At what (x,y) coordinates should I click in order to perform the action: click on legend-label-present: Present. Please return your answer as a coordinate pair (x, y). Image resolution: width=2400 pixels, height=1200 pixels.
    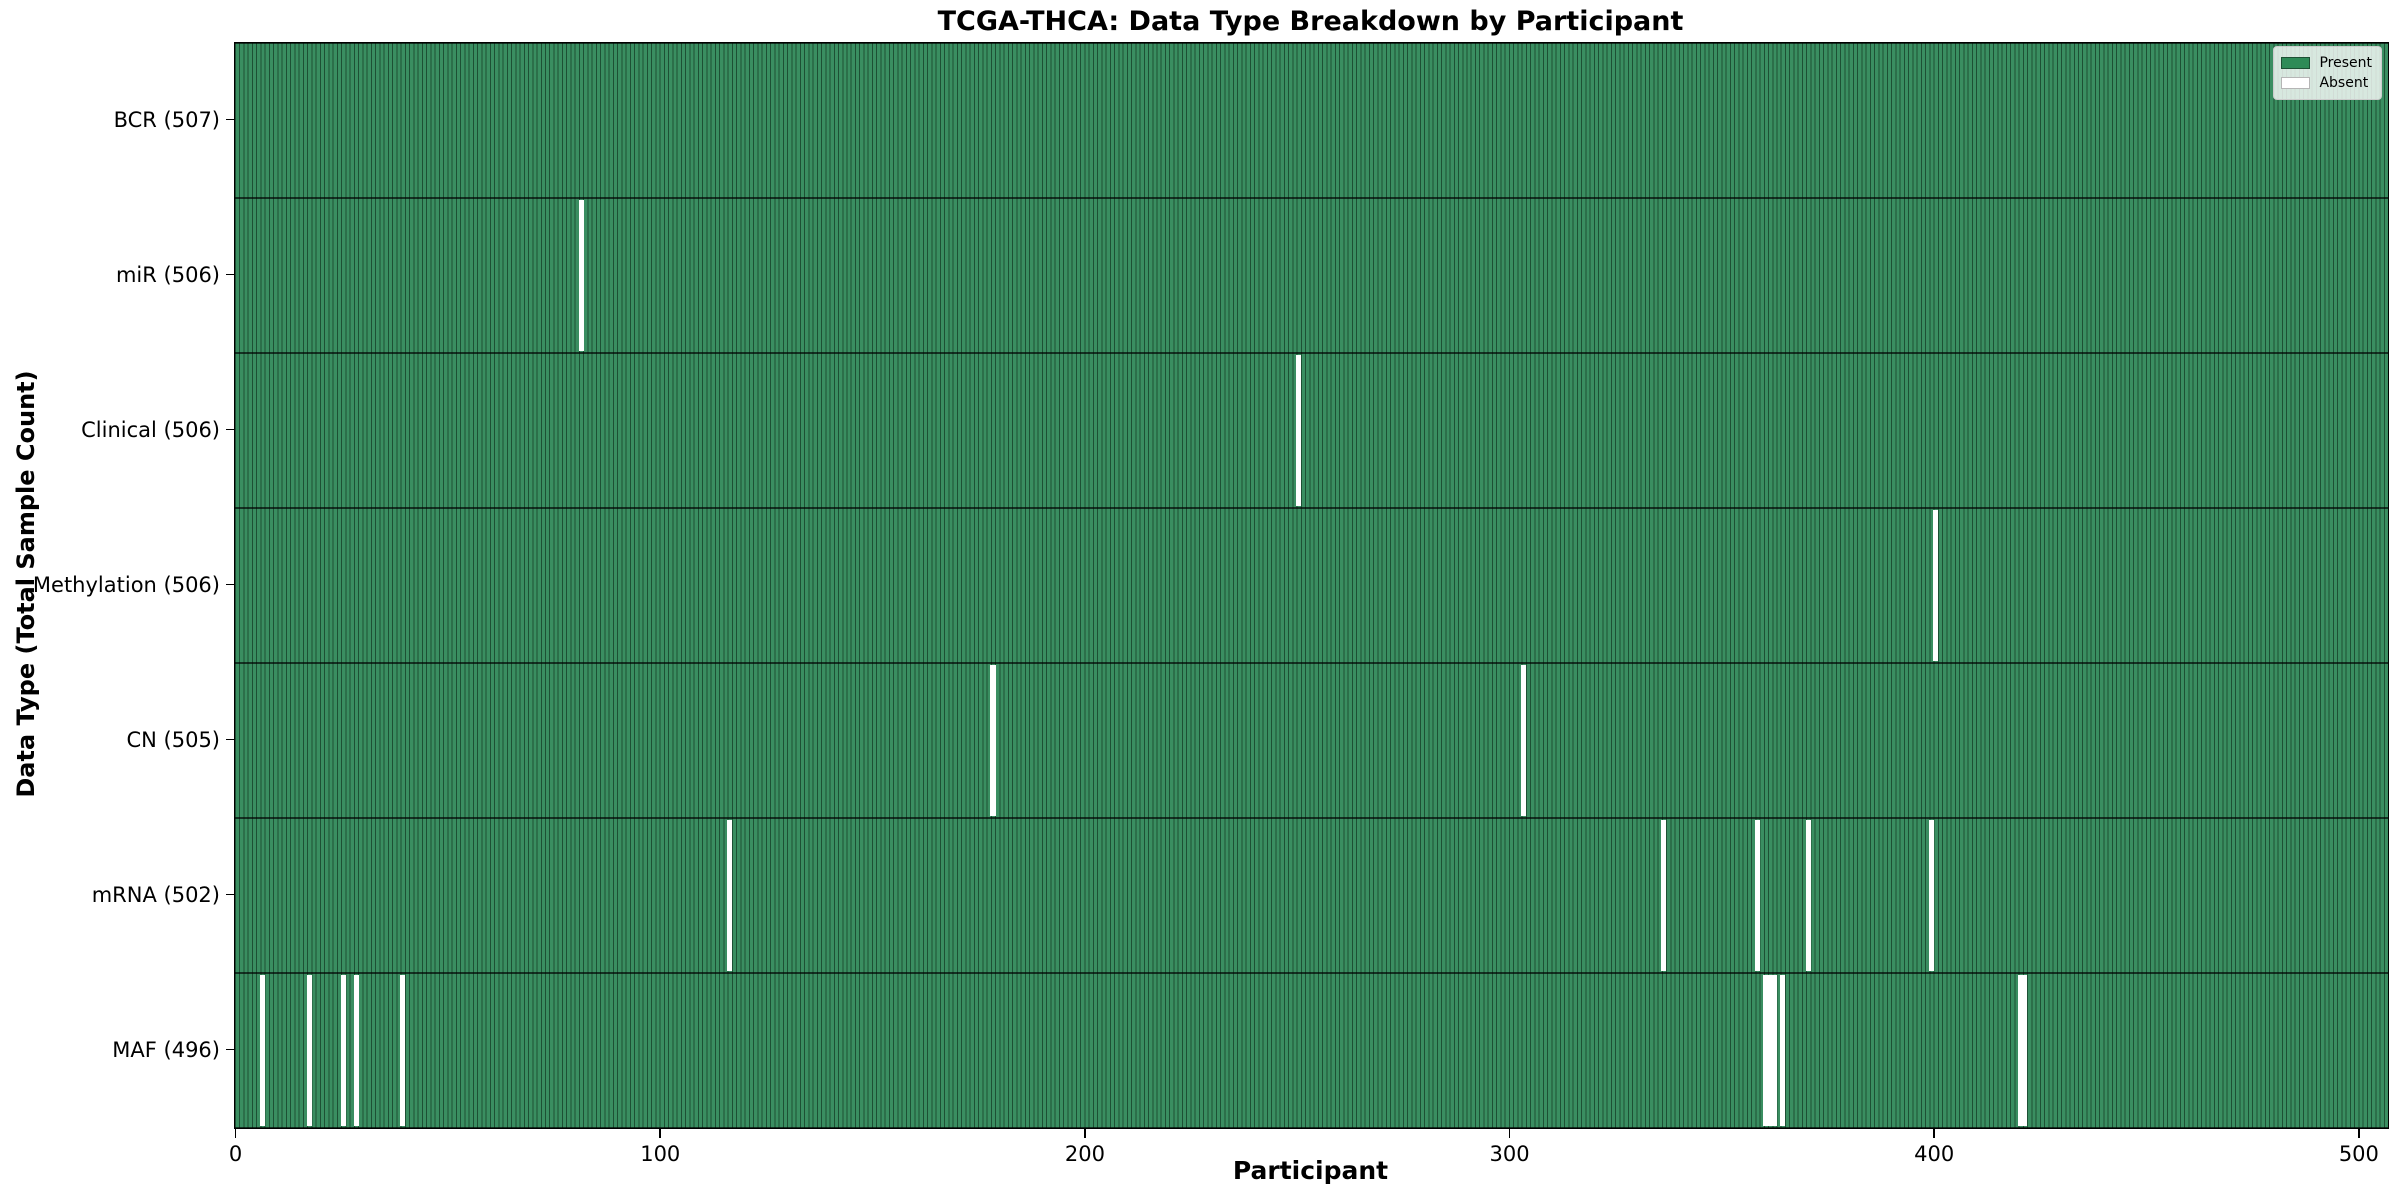
    Looking at the image, I should click on (2345, 63).